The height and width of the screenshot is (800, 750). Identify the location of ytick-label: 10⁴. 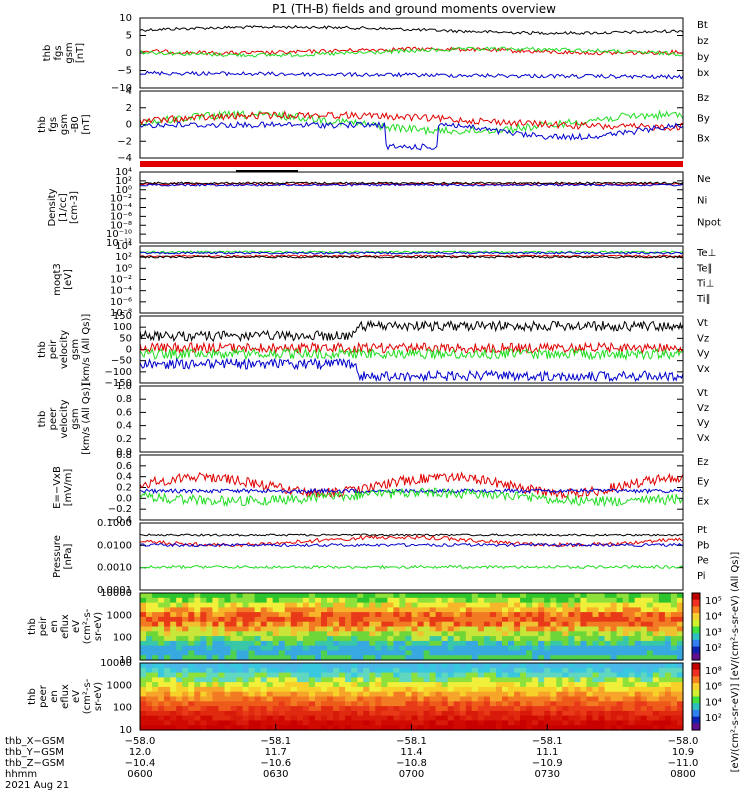
(123, 172).